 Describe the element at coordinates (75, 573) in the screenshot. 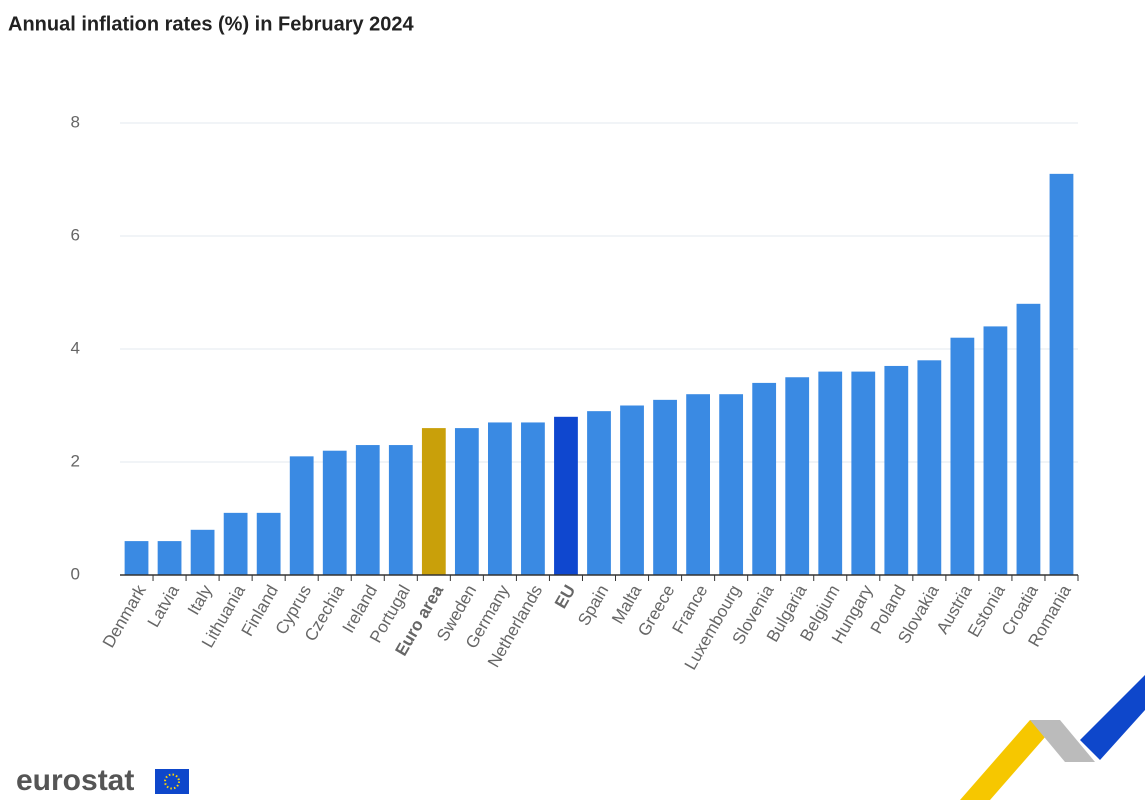

I see `y-tick-label: 0` at that location.